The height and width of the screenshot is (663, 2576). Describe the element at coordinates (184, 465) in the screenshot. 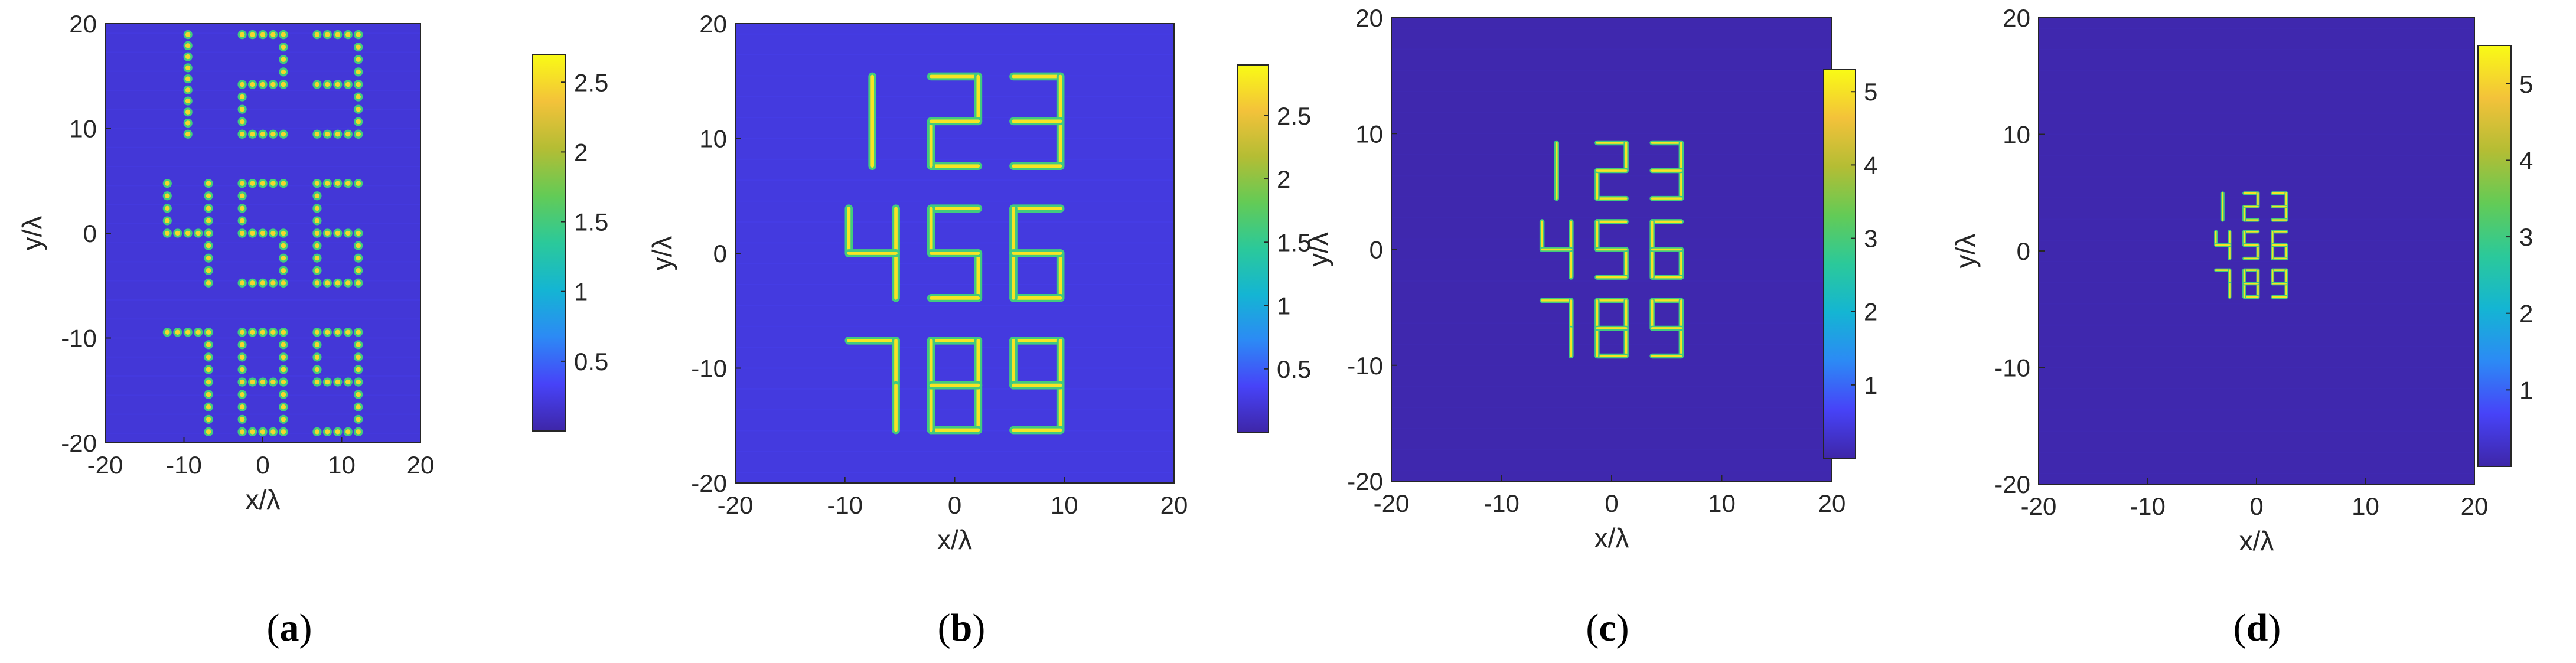

I see `x-tick-label: -10` at that location.